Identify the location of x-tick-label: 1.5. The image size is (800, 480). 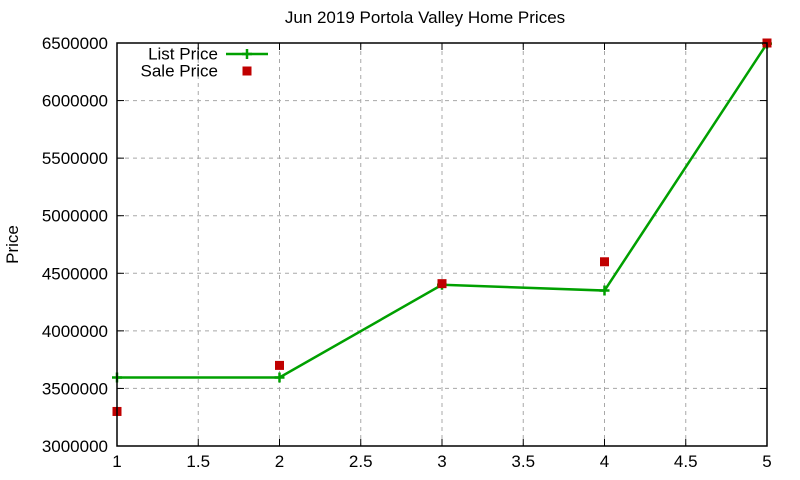
(198, 461).